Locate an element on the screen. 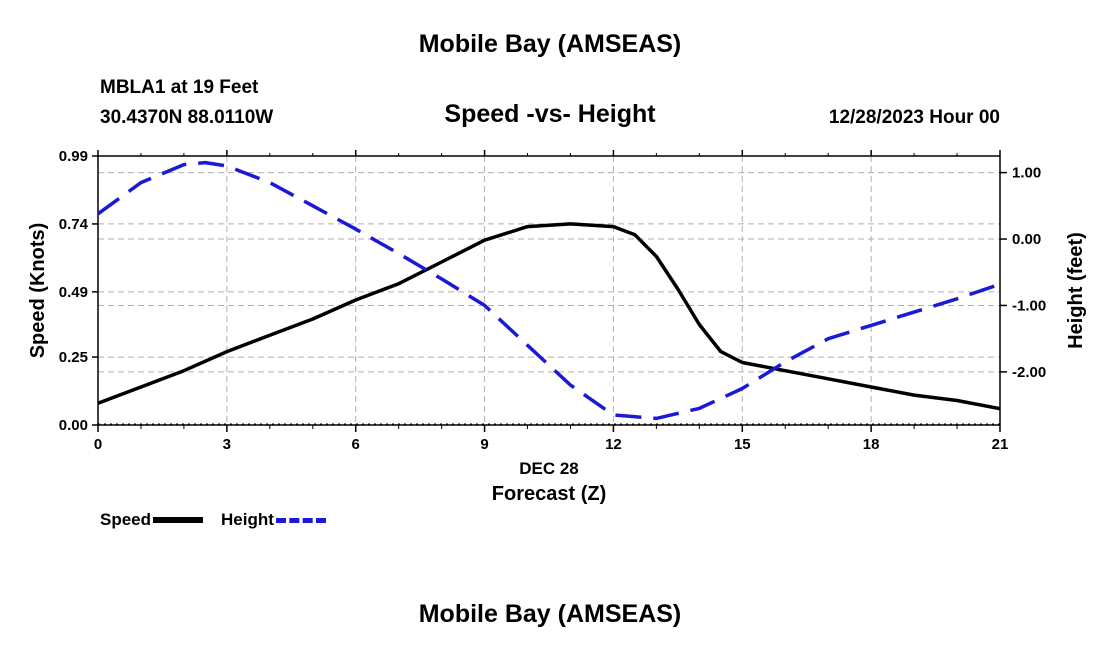 Image resolution: width=1100 pixels, height=650 pixels. page-title-bottom: Mobile Bay (AMSEAS) is located at coordinates (550, 614).